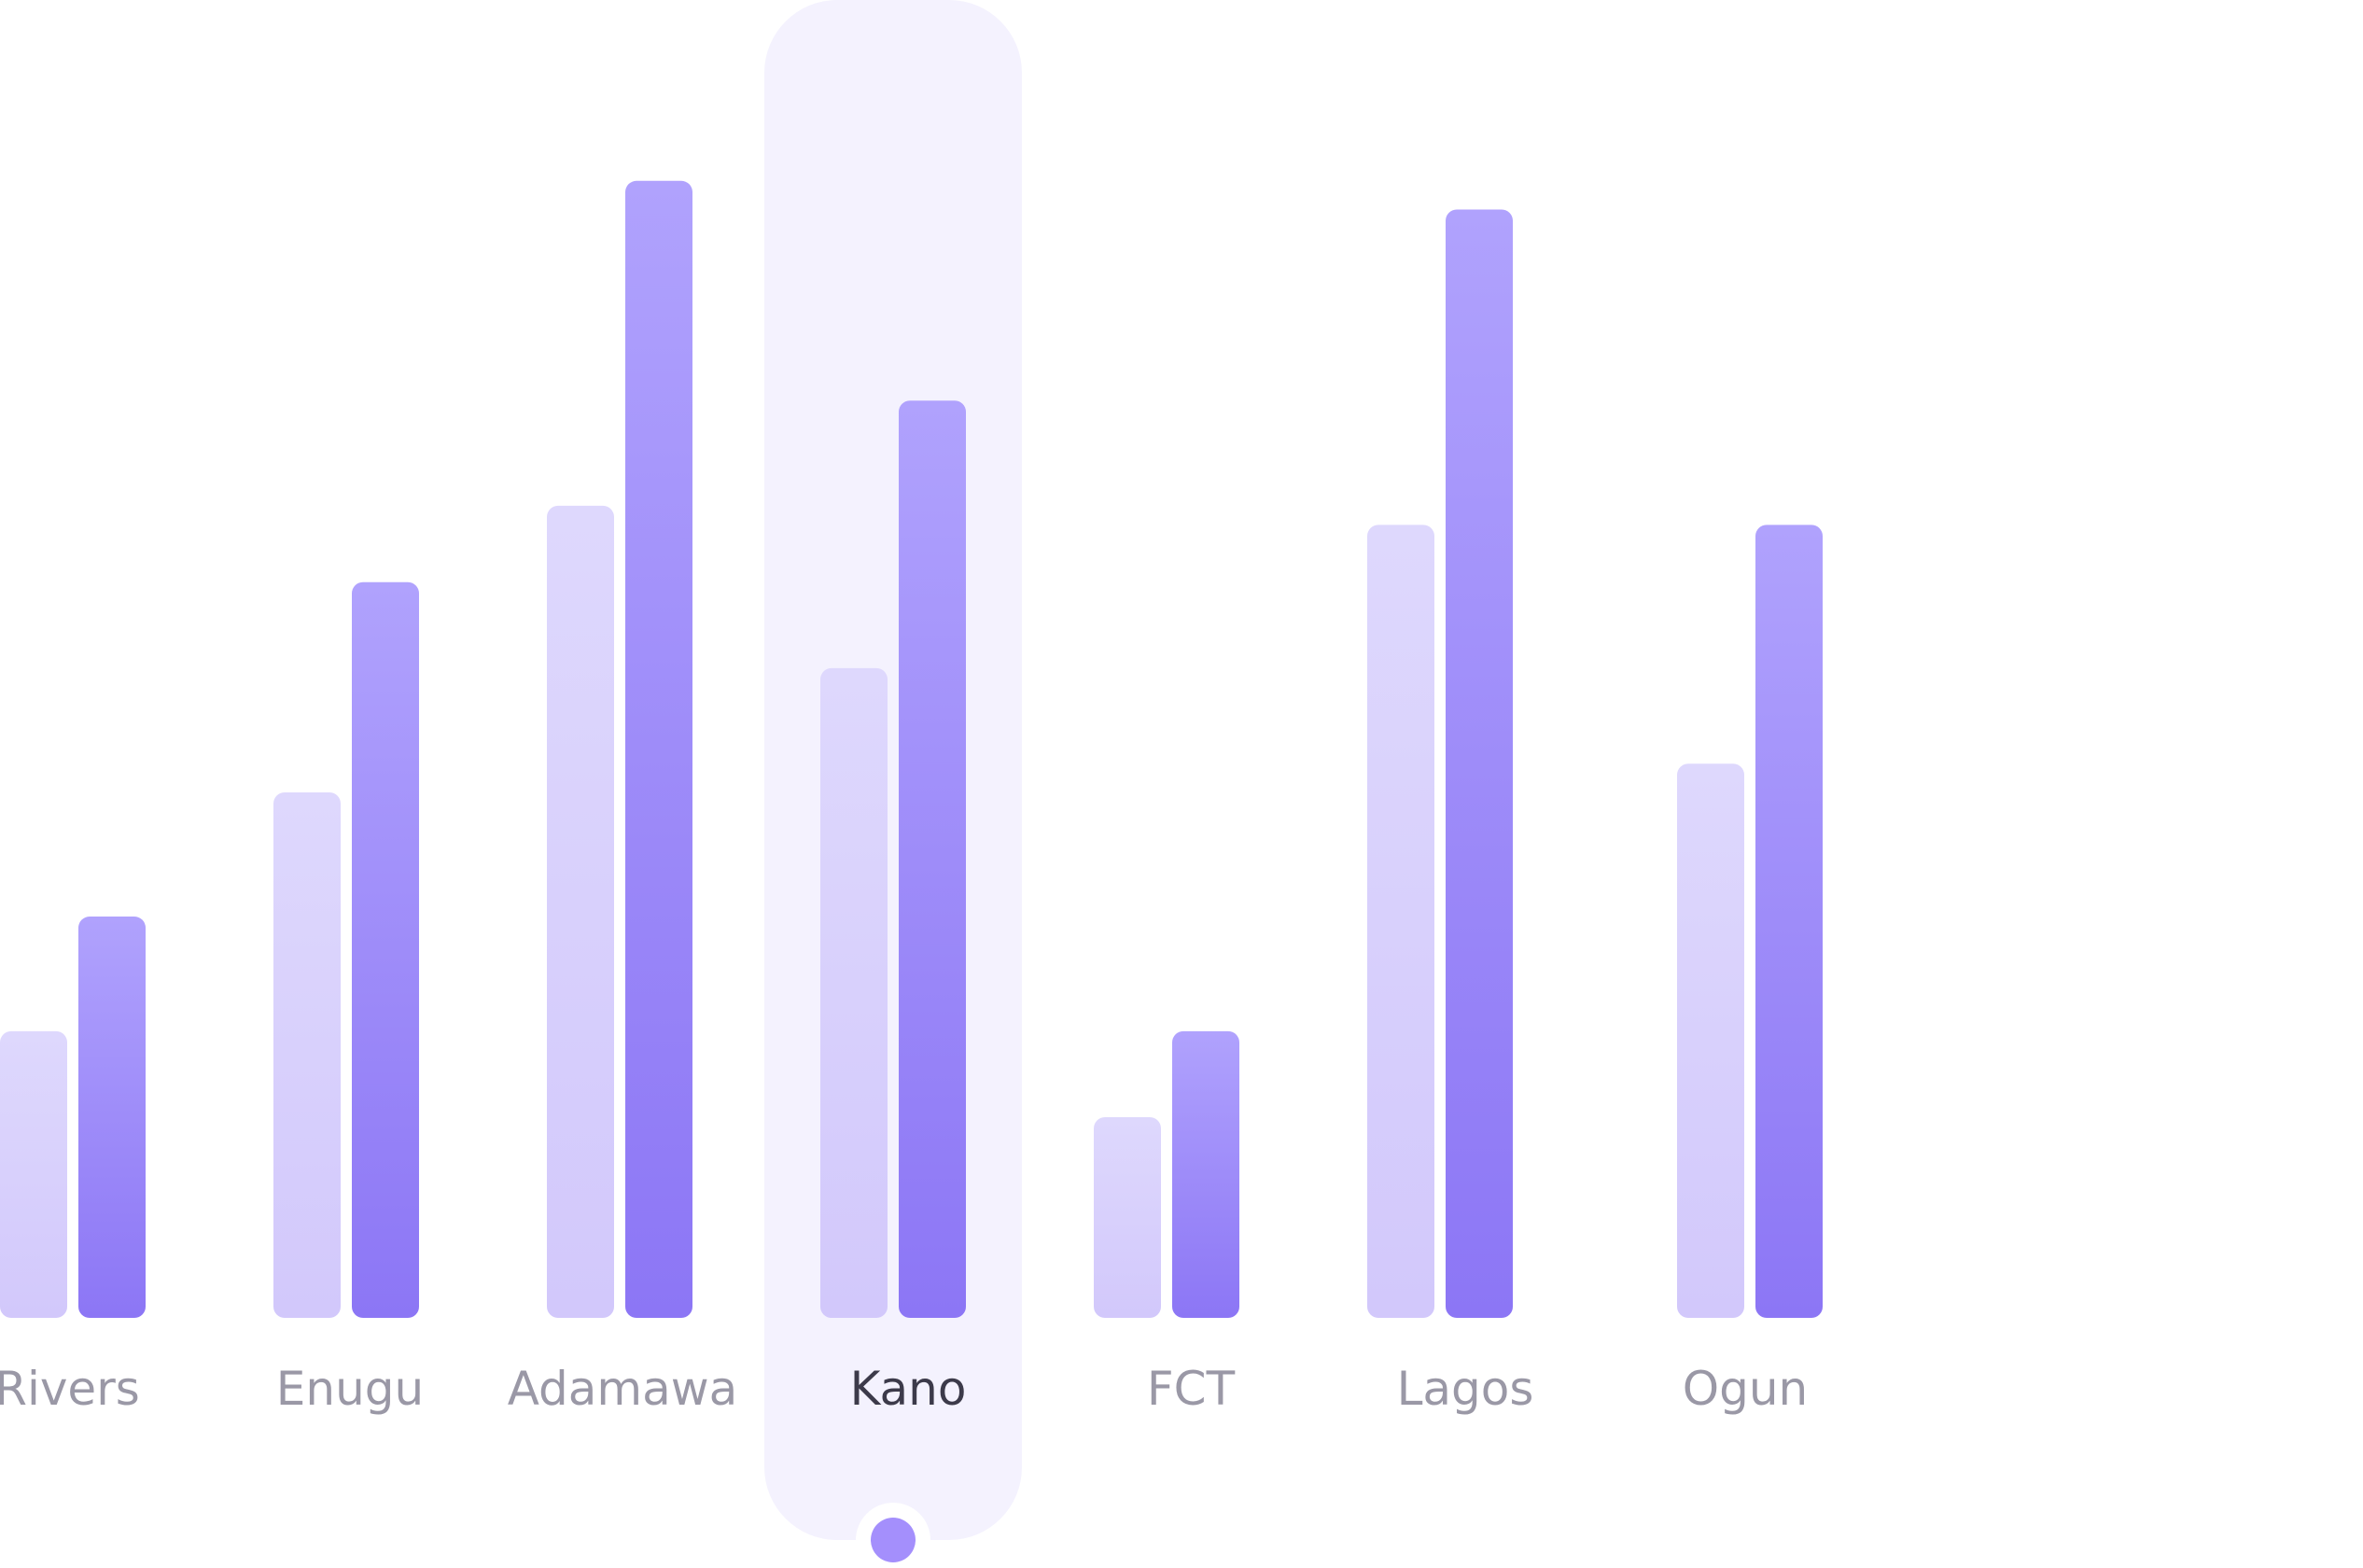 The width and height of the screenshot is (2363, 1568). Describe the element at coordinates (580, 911) in the screenshot. I see `bar-series1-adamawa` at that location.